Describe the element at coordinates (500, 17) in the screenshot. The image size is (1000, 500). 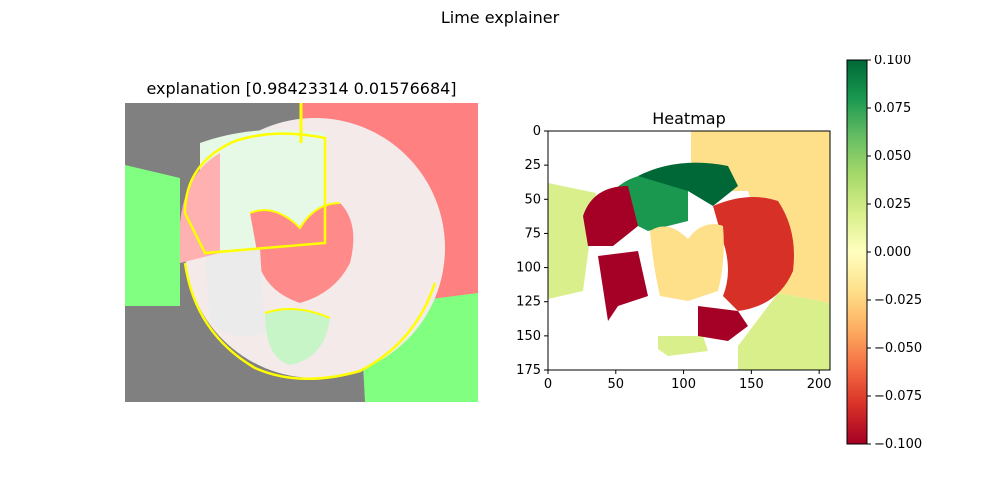
I see `figure-title: Lime explainer` at that location.